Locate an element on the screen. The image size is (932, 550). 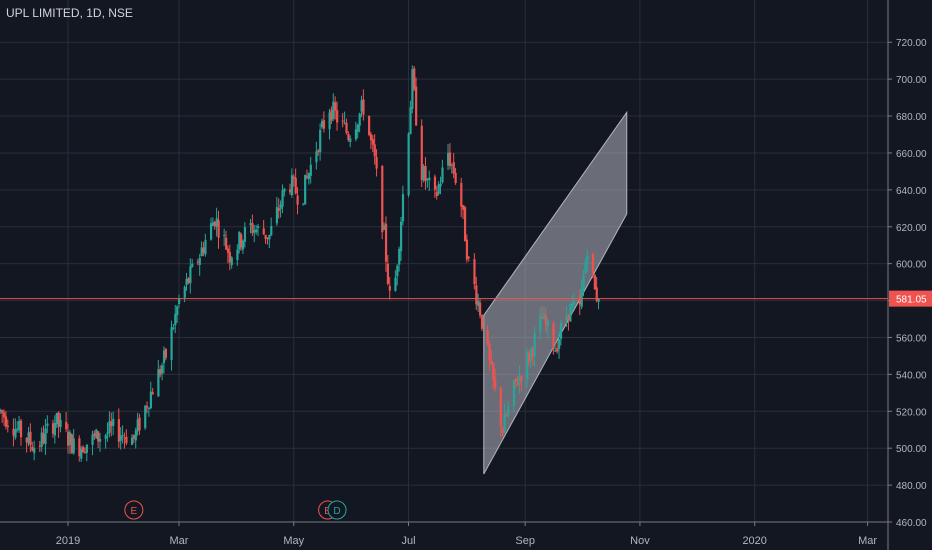
x-tick-label: Mar is located at coordinates (867, 541).